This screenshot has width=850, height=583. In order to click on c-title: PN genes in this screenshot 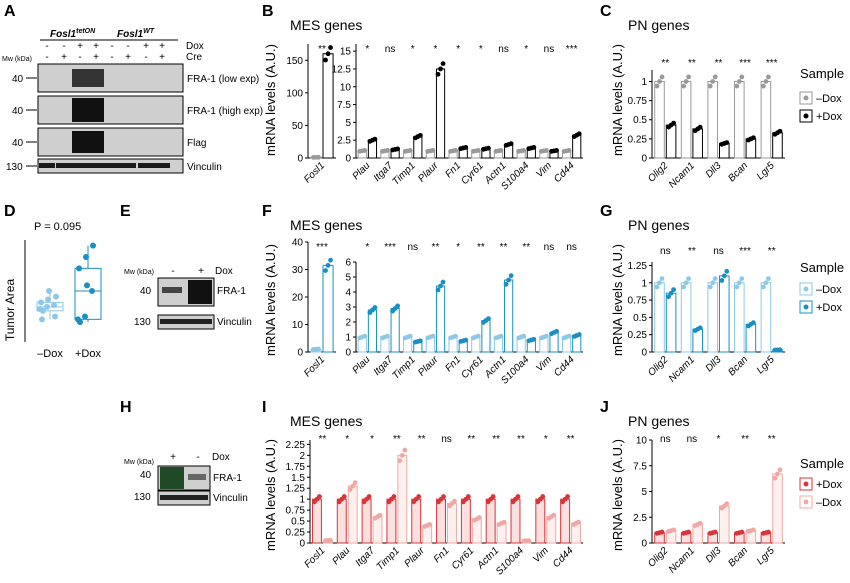, I will do `click(658, 25)`.